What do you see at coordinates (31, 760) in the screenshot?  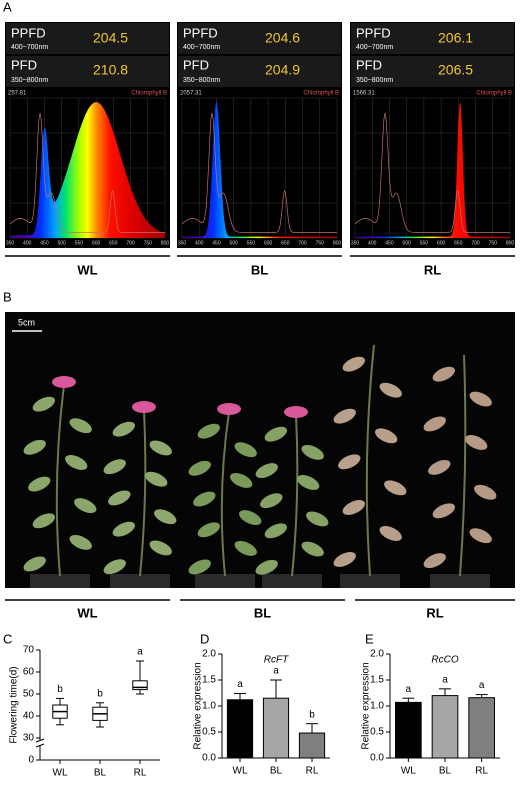 I see `y-tick-label: 0` at bounding box center [31, 760].